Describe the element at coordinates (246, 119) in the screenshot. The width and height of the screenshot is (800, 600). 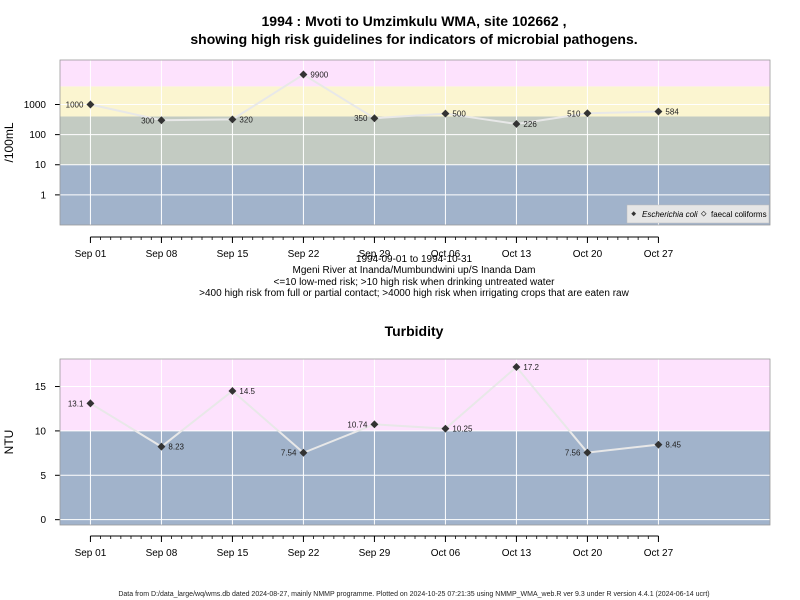
I see `data-label: 320` at that location.